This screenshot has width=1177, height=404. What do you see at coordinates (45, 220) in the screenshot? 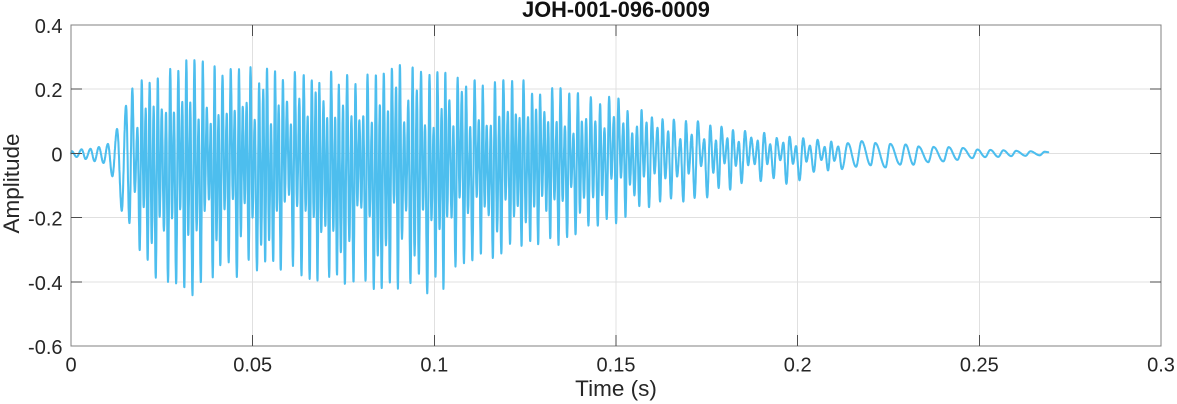
I see `svg-text: -0.2` at bounding box center [45, 220].